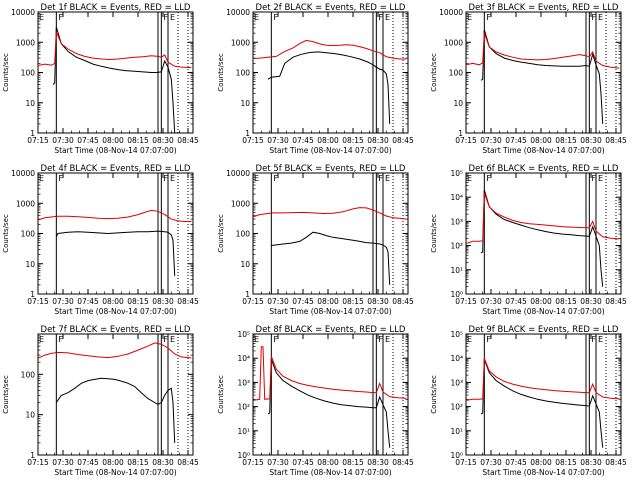 This screenshot has width=640, height=480. What do you see at coordinates (456, 358) in the screenshot?
I see `y-tick-label: 10⁴` at bounding box center [456, 358].